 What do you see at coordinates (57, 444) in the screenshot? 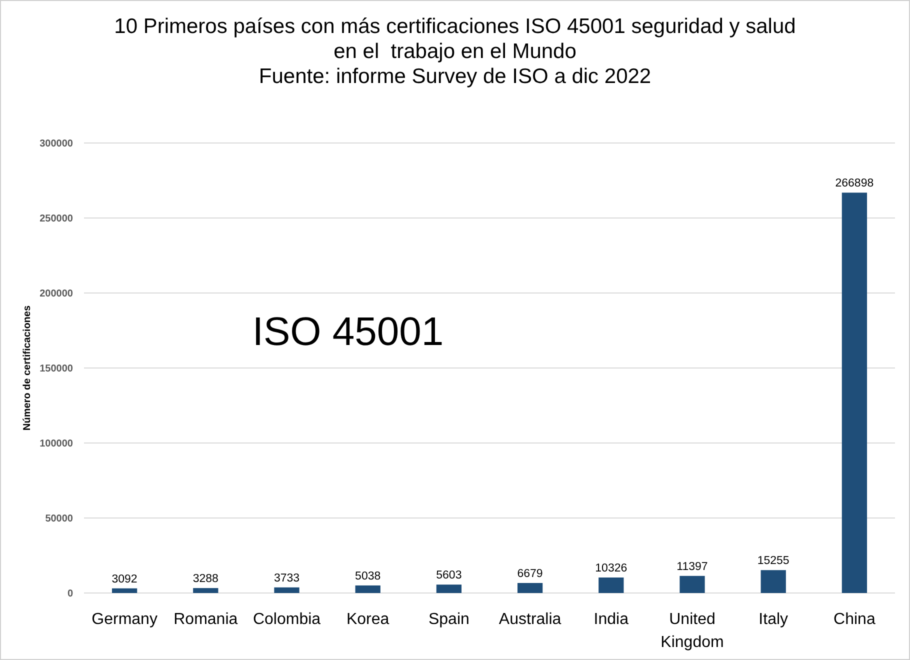
I see `y-tick-label: 100000` at bounding box center [57, 444].